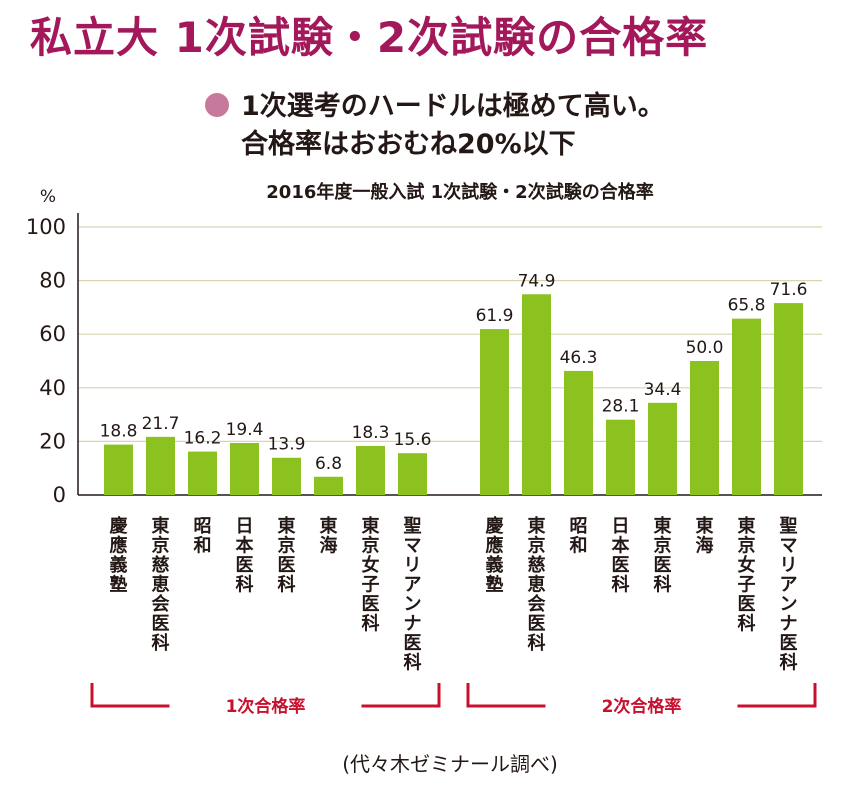  What do you see at coordinates (52, 441) in the screenshot?
I see `y-tick-label: 20` at bounding box center [52, 441].